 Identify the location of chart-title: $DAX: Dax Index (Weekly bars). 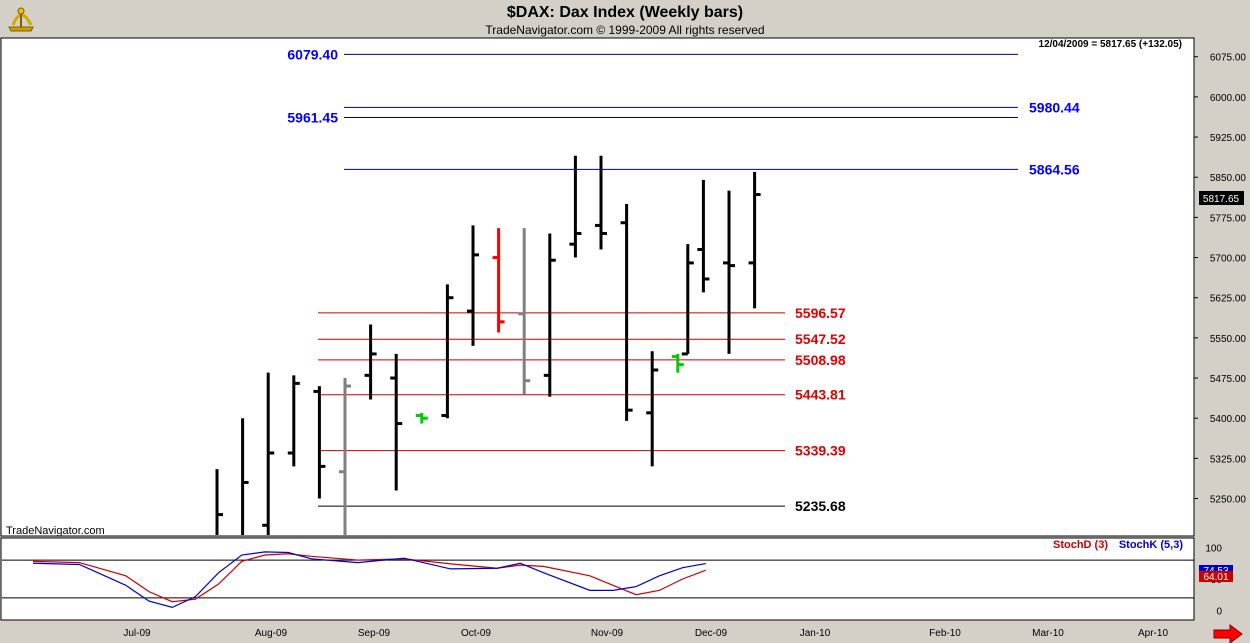
(625, 12).